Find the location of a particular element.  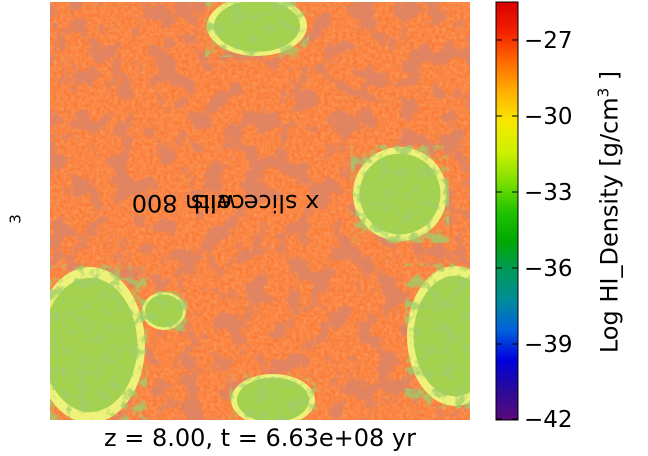

colorbar-tick-label: −39 is located at coordinates (548, 345).